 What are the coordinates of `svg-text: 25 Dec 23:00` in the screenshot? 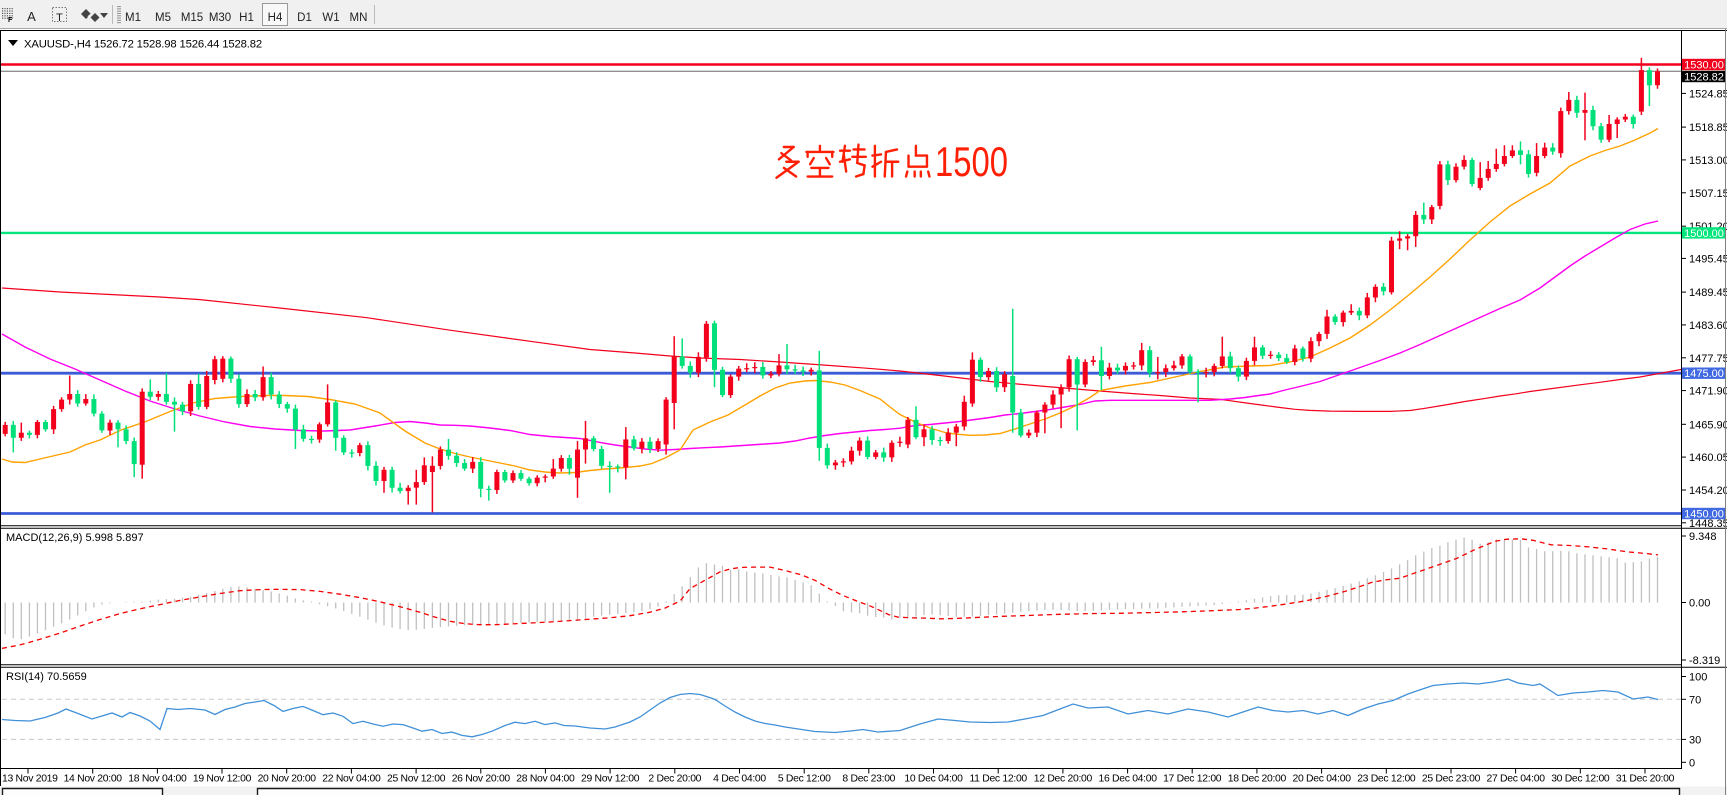 It's located at (1451, 779).